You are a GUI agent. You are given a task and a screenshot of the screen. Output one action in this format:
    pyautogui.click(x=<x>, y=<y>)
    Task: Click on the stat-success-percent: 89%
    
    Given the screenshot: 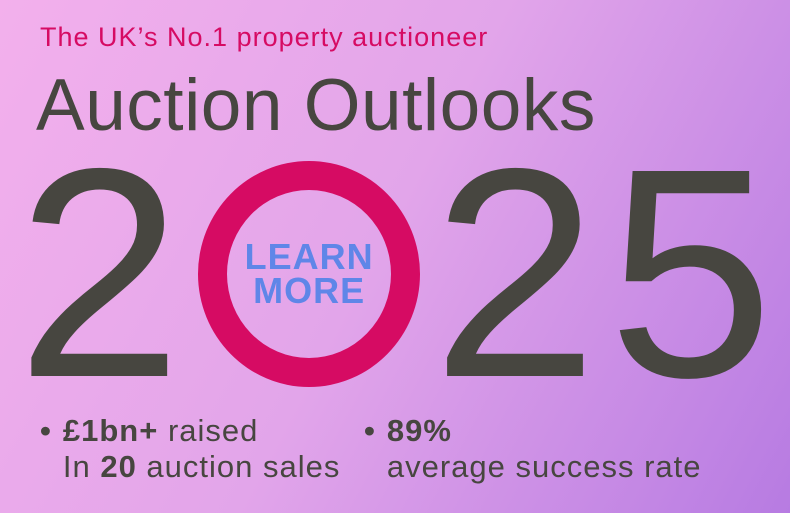 What is the action you would take?
    pyautogui.click(x=419, y=430)
    